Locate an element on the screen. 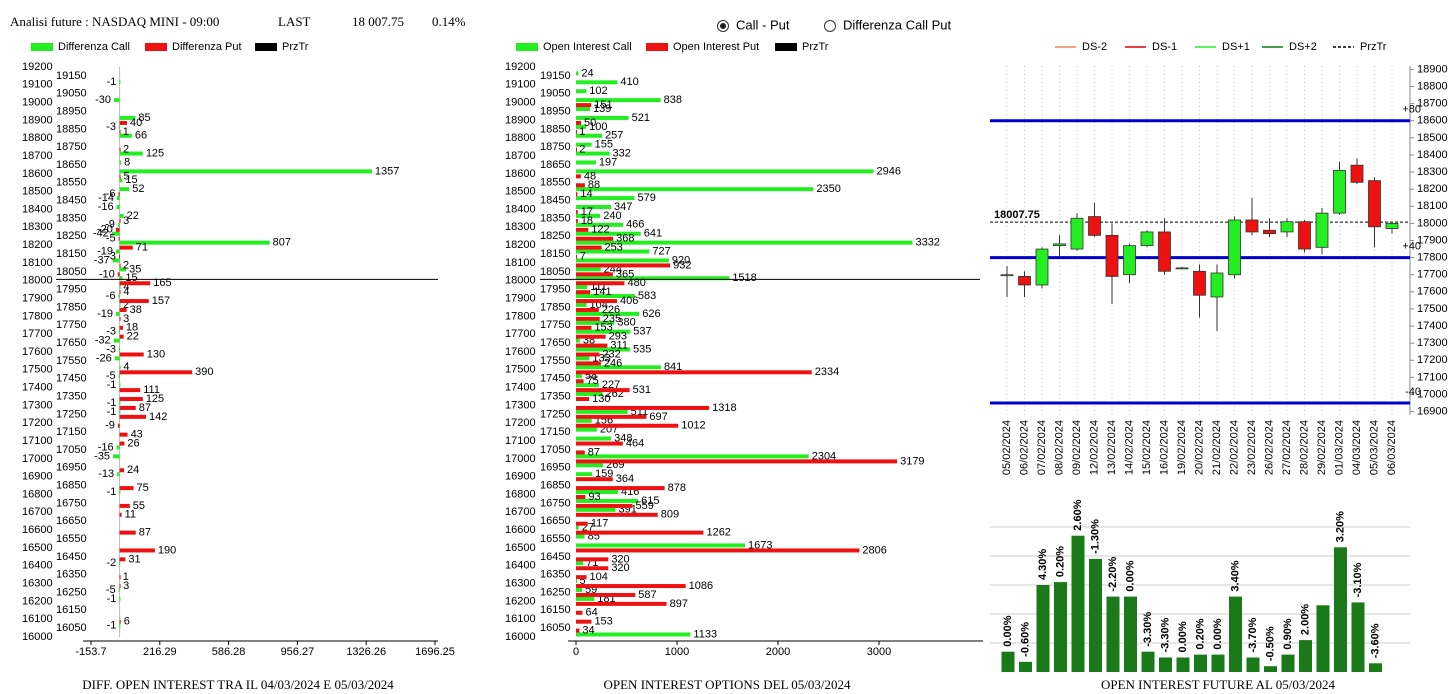 This screenshot has height=694, width=1454. y-tick-label: 16600 is located at coordinates (520, 530).